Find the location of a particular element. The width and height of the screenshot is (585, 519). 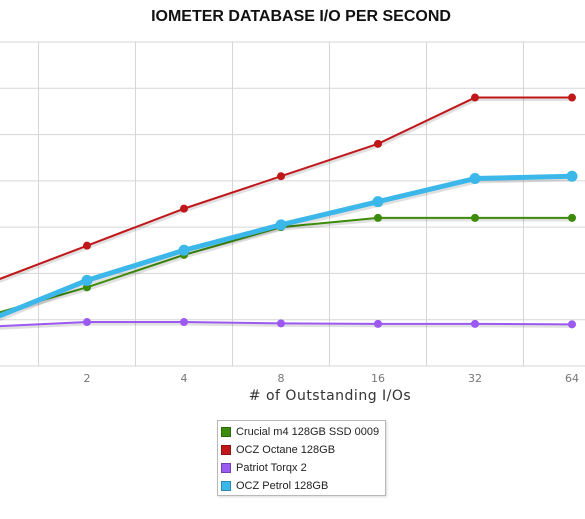

legend-item: OCZ Petrol 128GB is located at coordinates (274, 485).